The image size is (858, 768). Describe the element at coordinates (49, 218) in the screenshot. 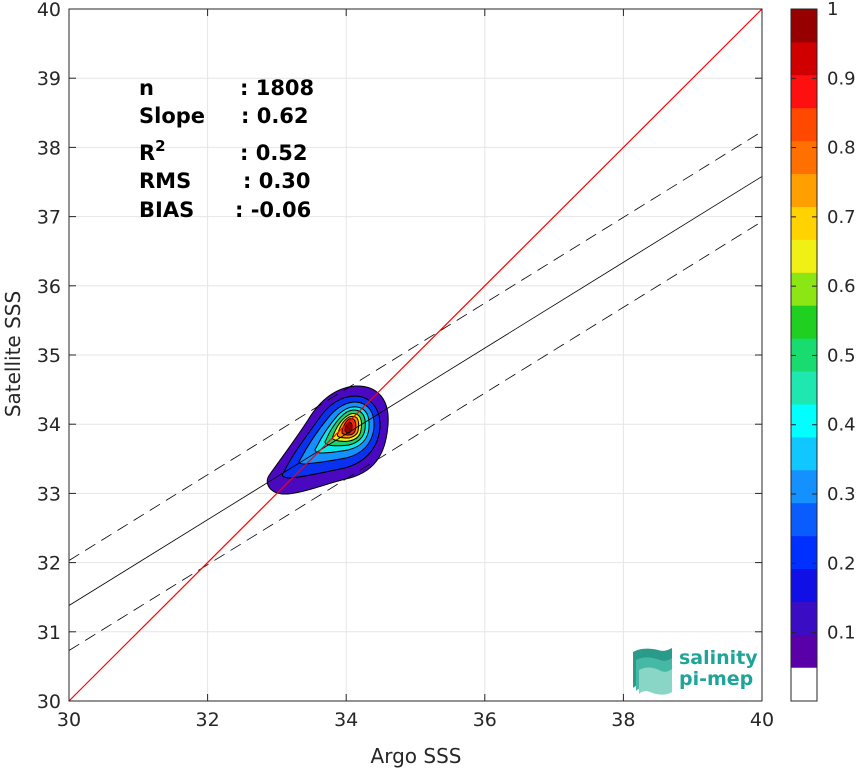

I see `y-tick-label: 37` at that location.